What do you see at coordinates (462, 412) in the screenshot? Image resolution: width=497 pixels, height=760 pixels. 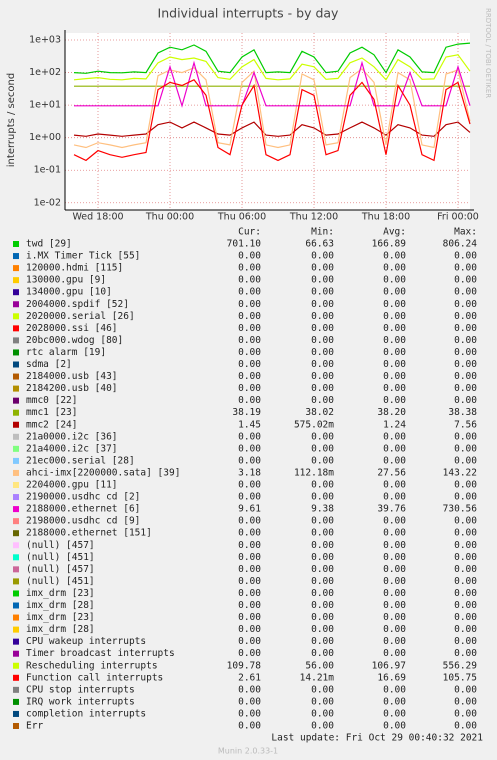 I see `legend-value: 38.38` at bounding box center [462, 412].